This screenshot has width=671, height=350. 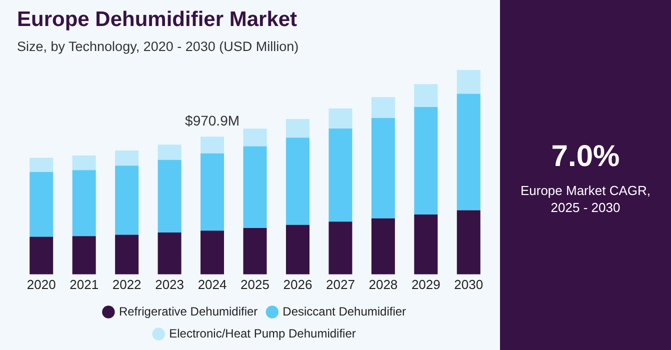 I want to click on x-tick-label: 2025, so click(x=255, y=284).